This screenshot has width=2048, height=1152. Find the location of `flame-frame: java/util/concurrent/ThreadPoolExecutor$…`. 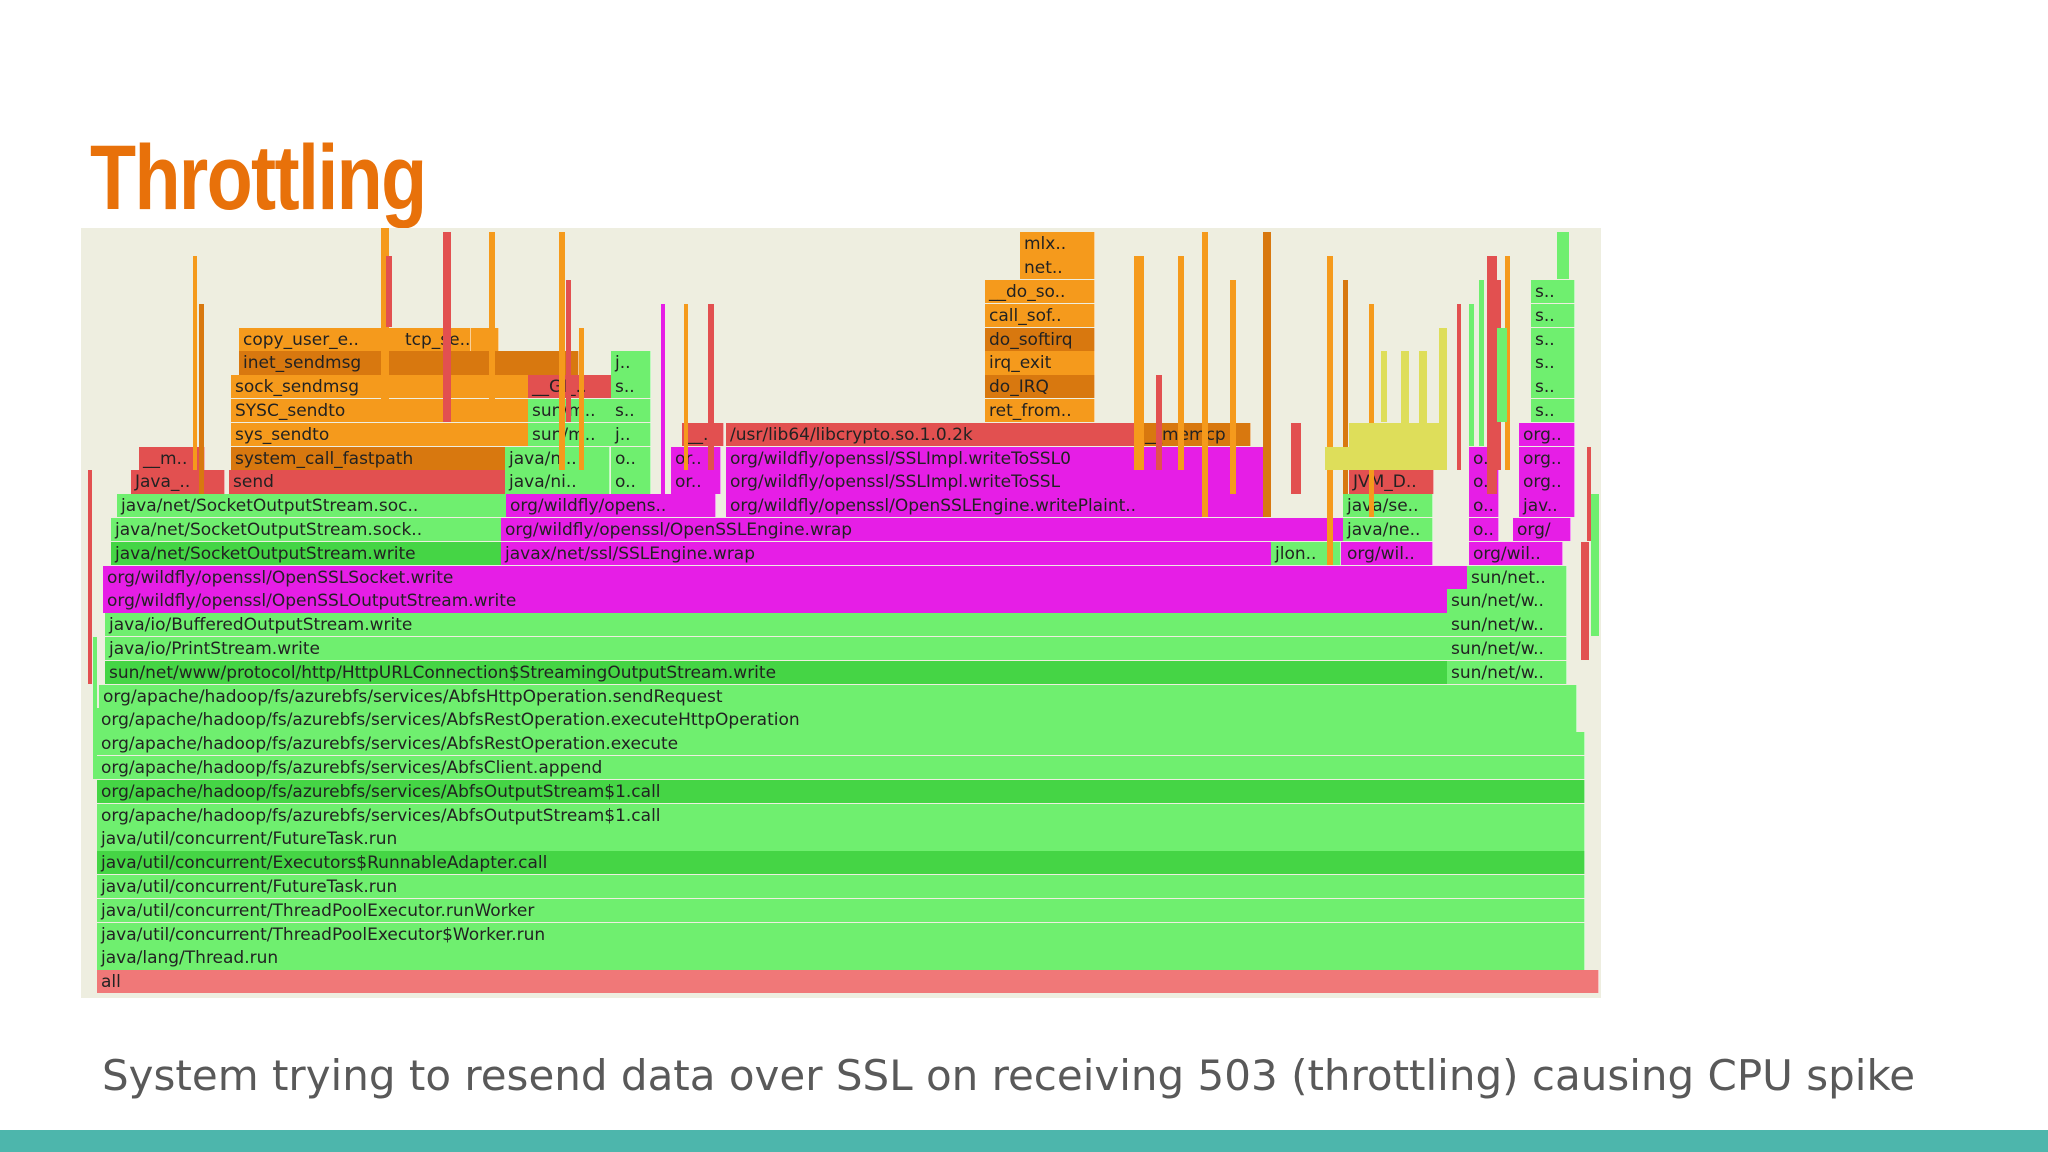

flame-frame: java/util/concurrent/ThreadPoolExecutor$… is located at coordinates (841, 934).